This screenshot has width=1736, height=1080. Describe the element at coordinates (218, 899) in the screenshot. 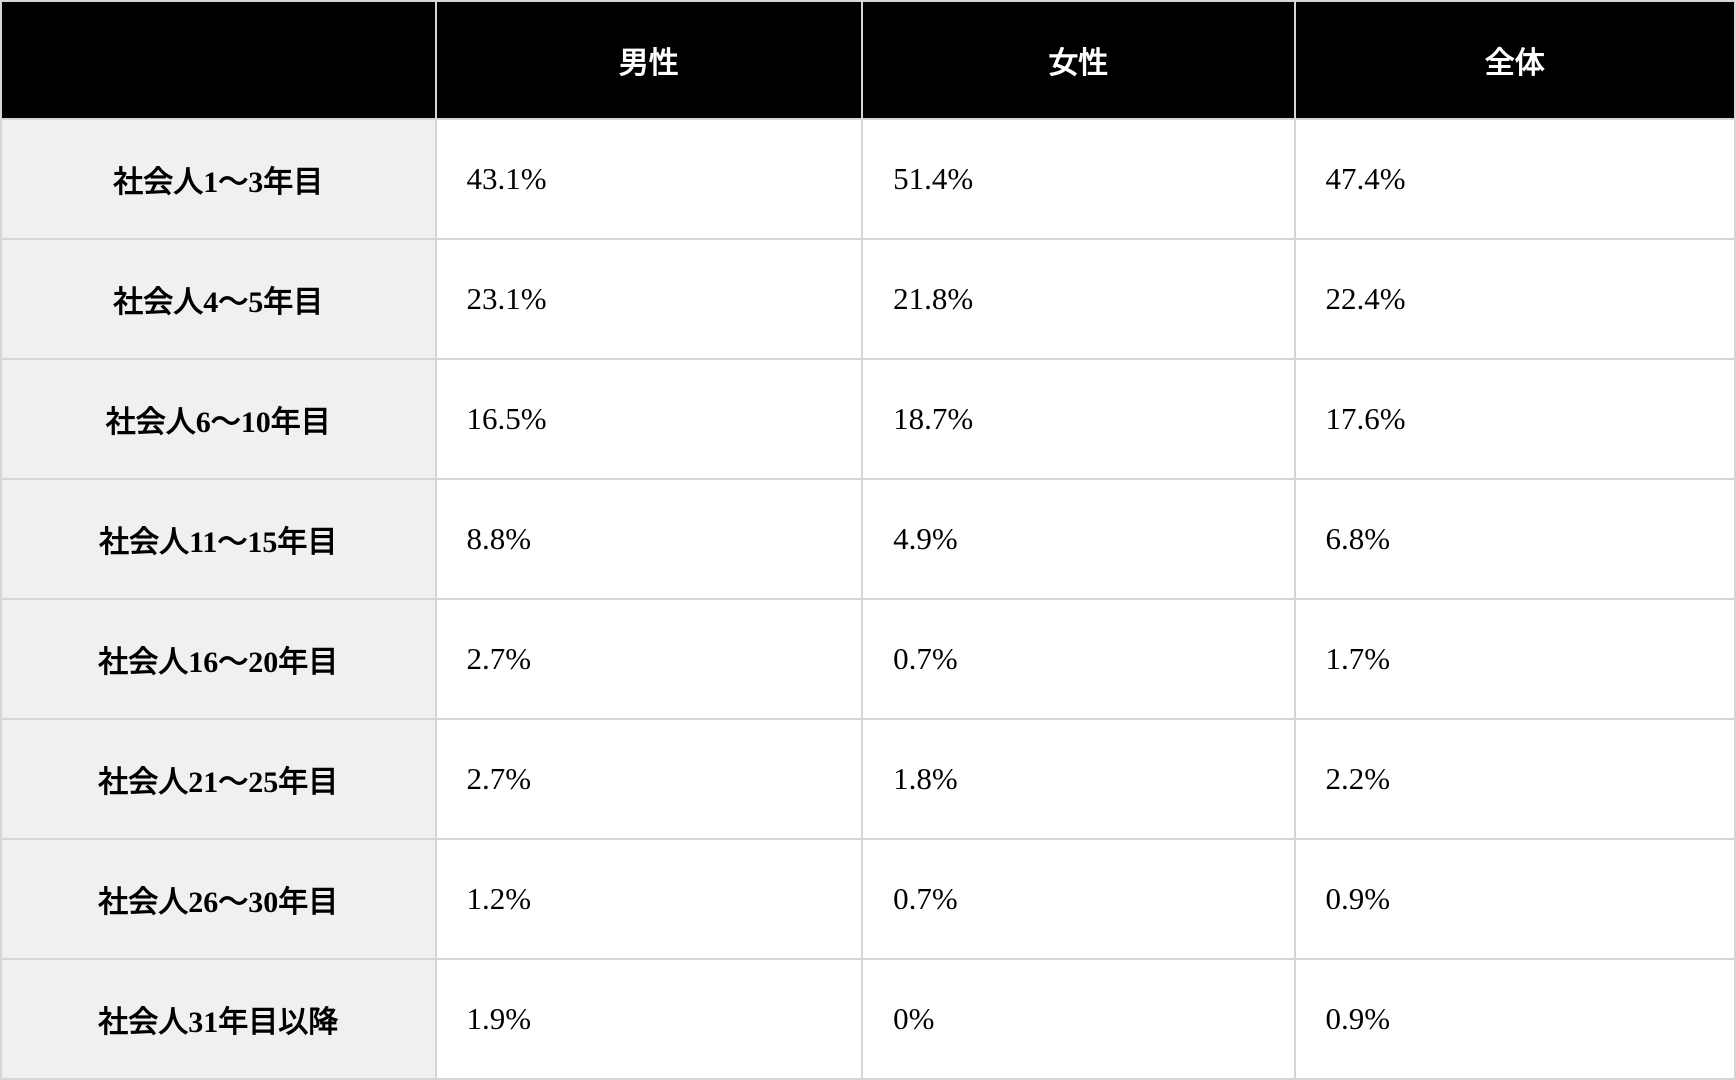

I see `row-header: 社会人26〜30年目` at that location.